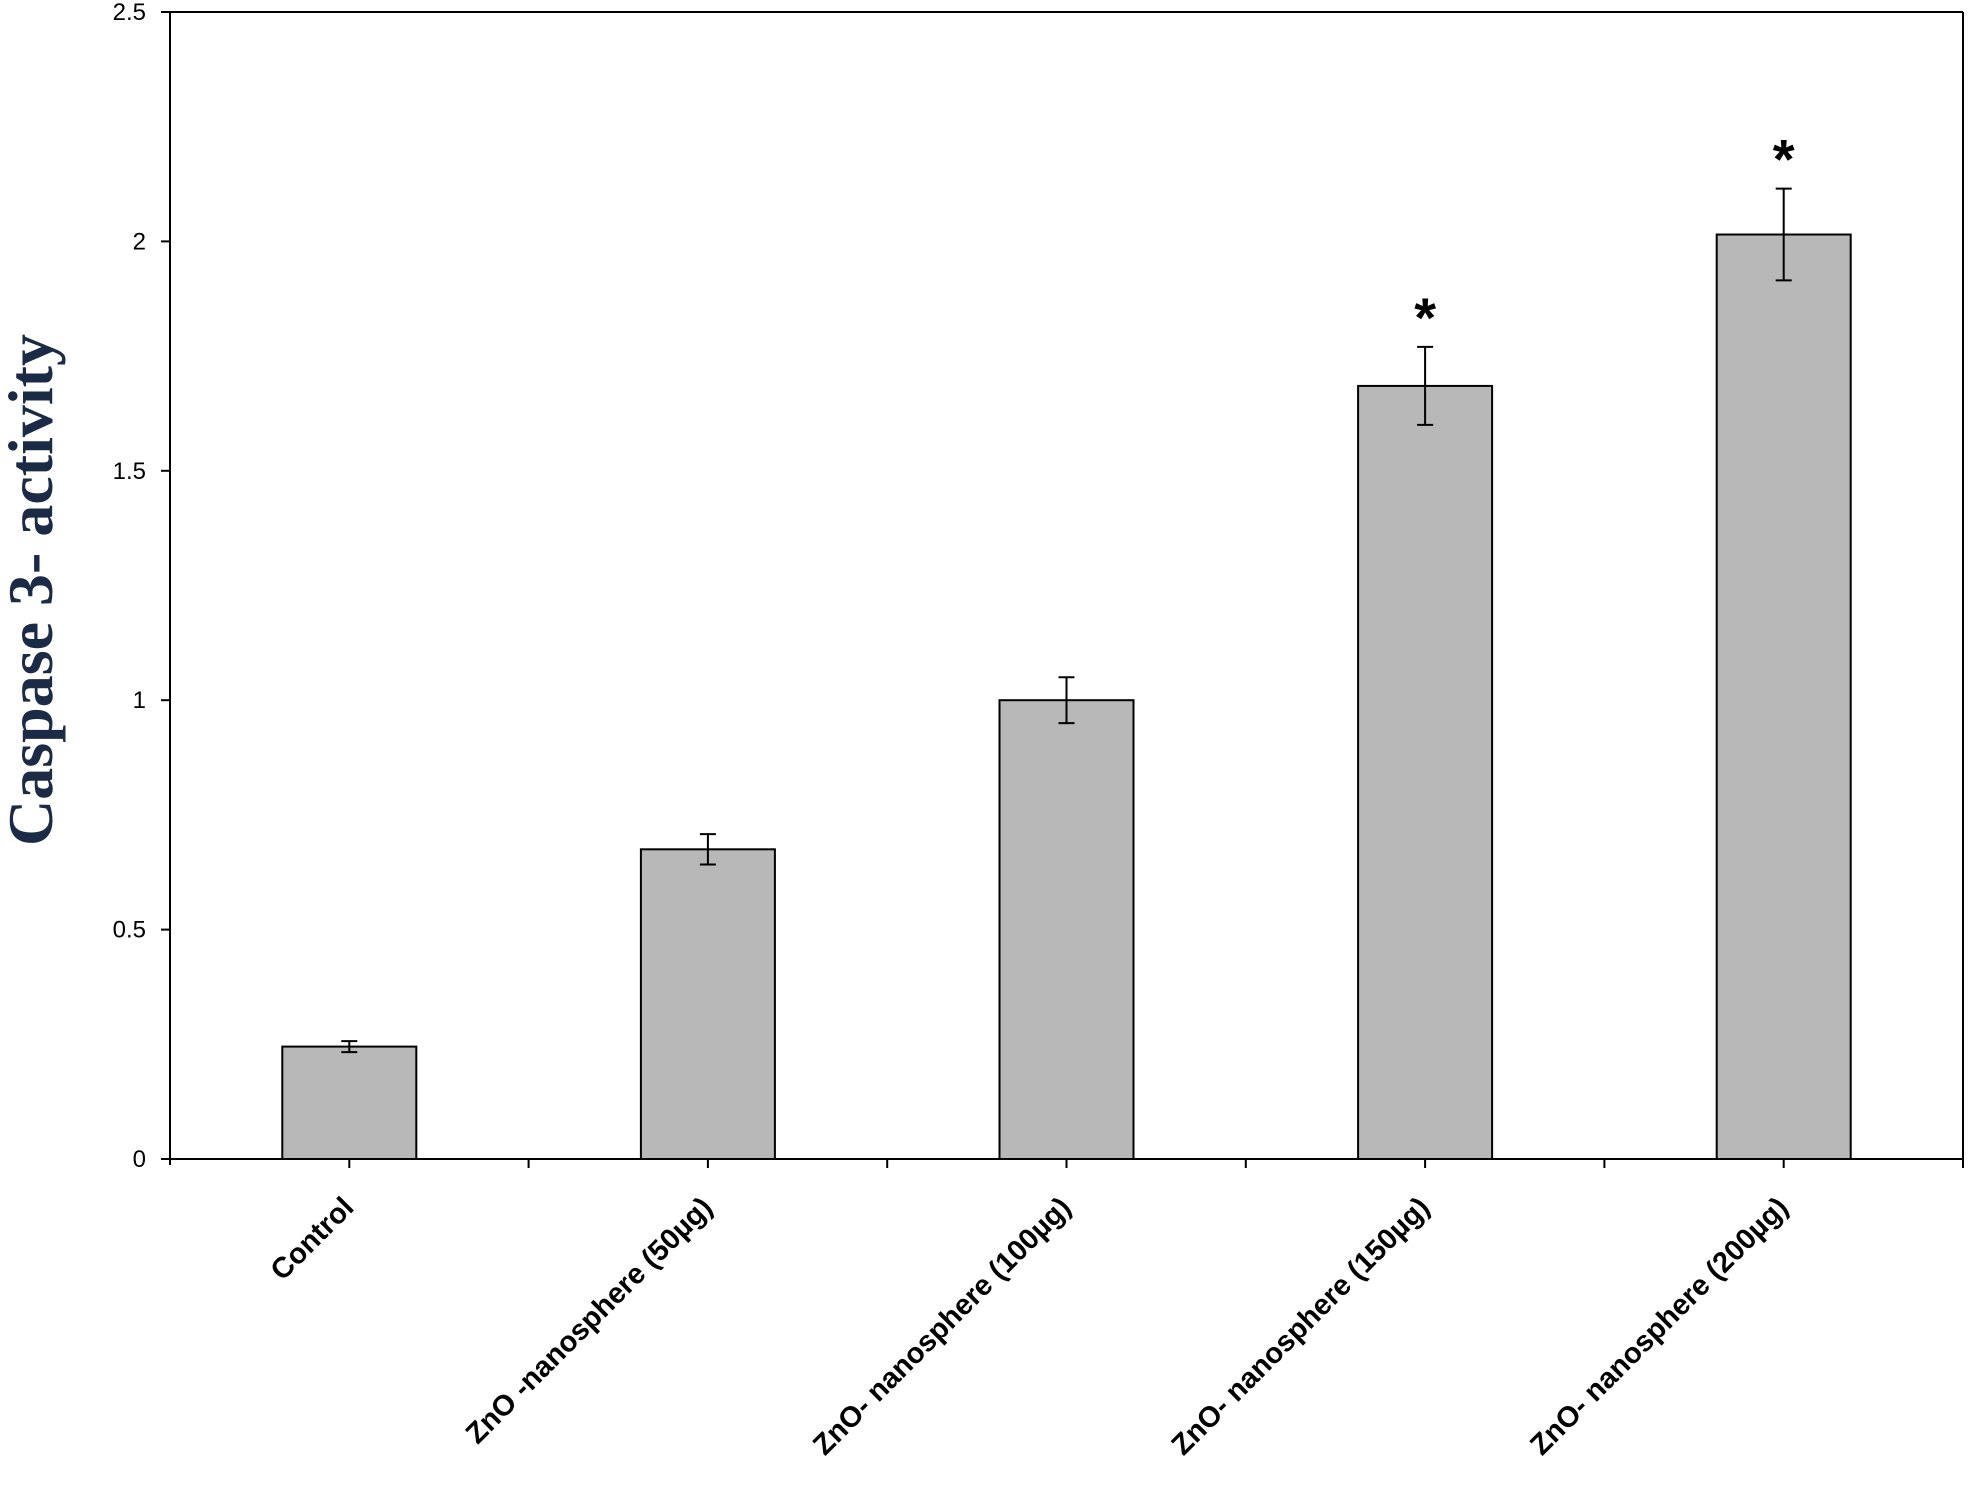 Image resolution: width=1969 pixels, height=1497 pixels. Describe the element at coordinates (139, 700) in the screenshot. I see `y-tick-label: 1` at that location.